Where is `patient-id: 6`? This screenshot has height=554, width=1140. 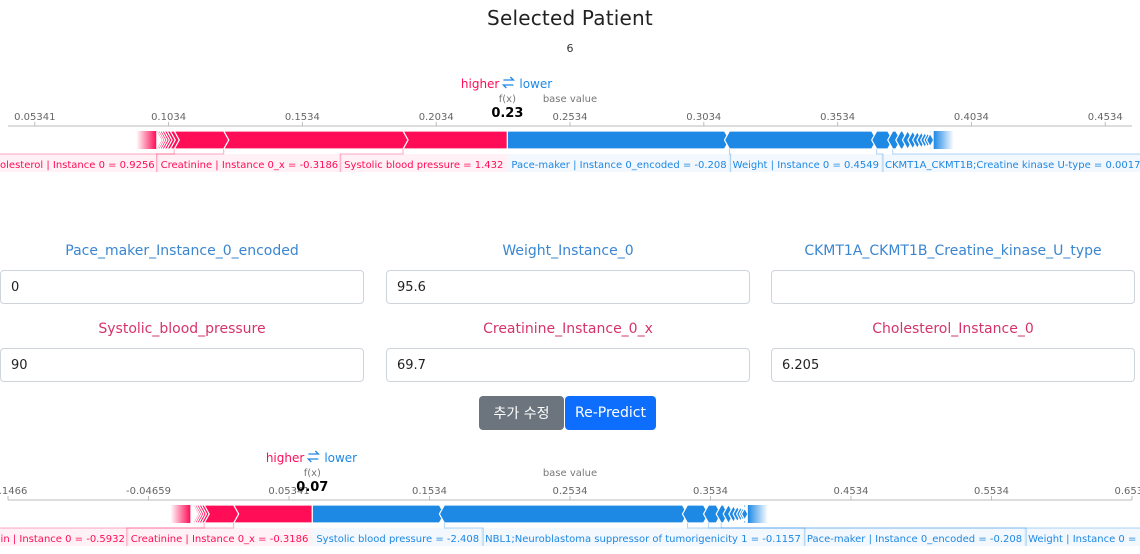
patient-id: 6 is located at coordinates (570, 48).